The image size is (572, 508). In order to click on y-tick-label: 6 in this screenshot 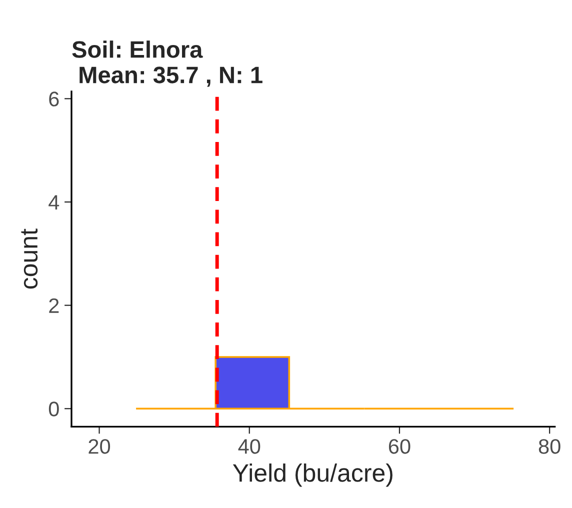, I will do `click(54, 99)`.